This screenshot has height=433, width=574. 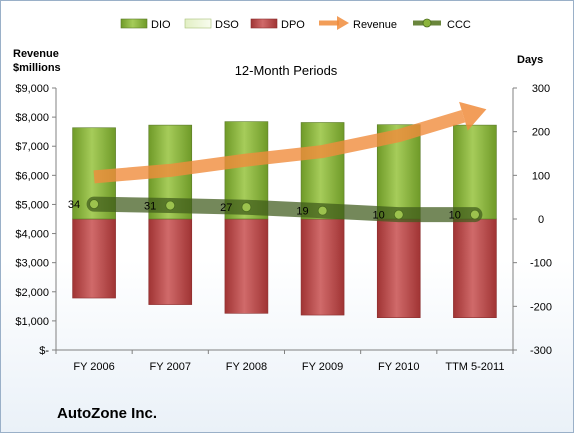 What do you see at coordinates (246, 367) in the screenshot?
I see `x-tick-label: FY 2008` at bounding box center [246, 367].